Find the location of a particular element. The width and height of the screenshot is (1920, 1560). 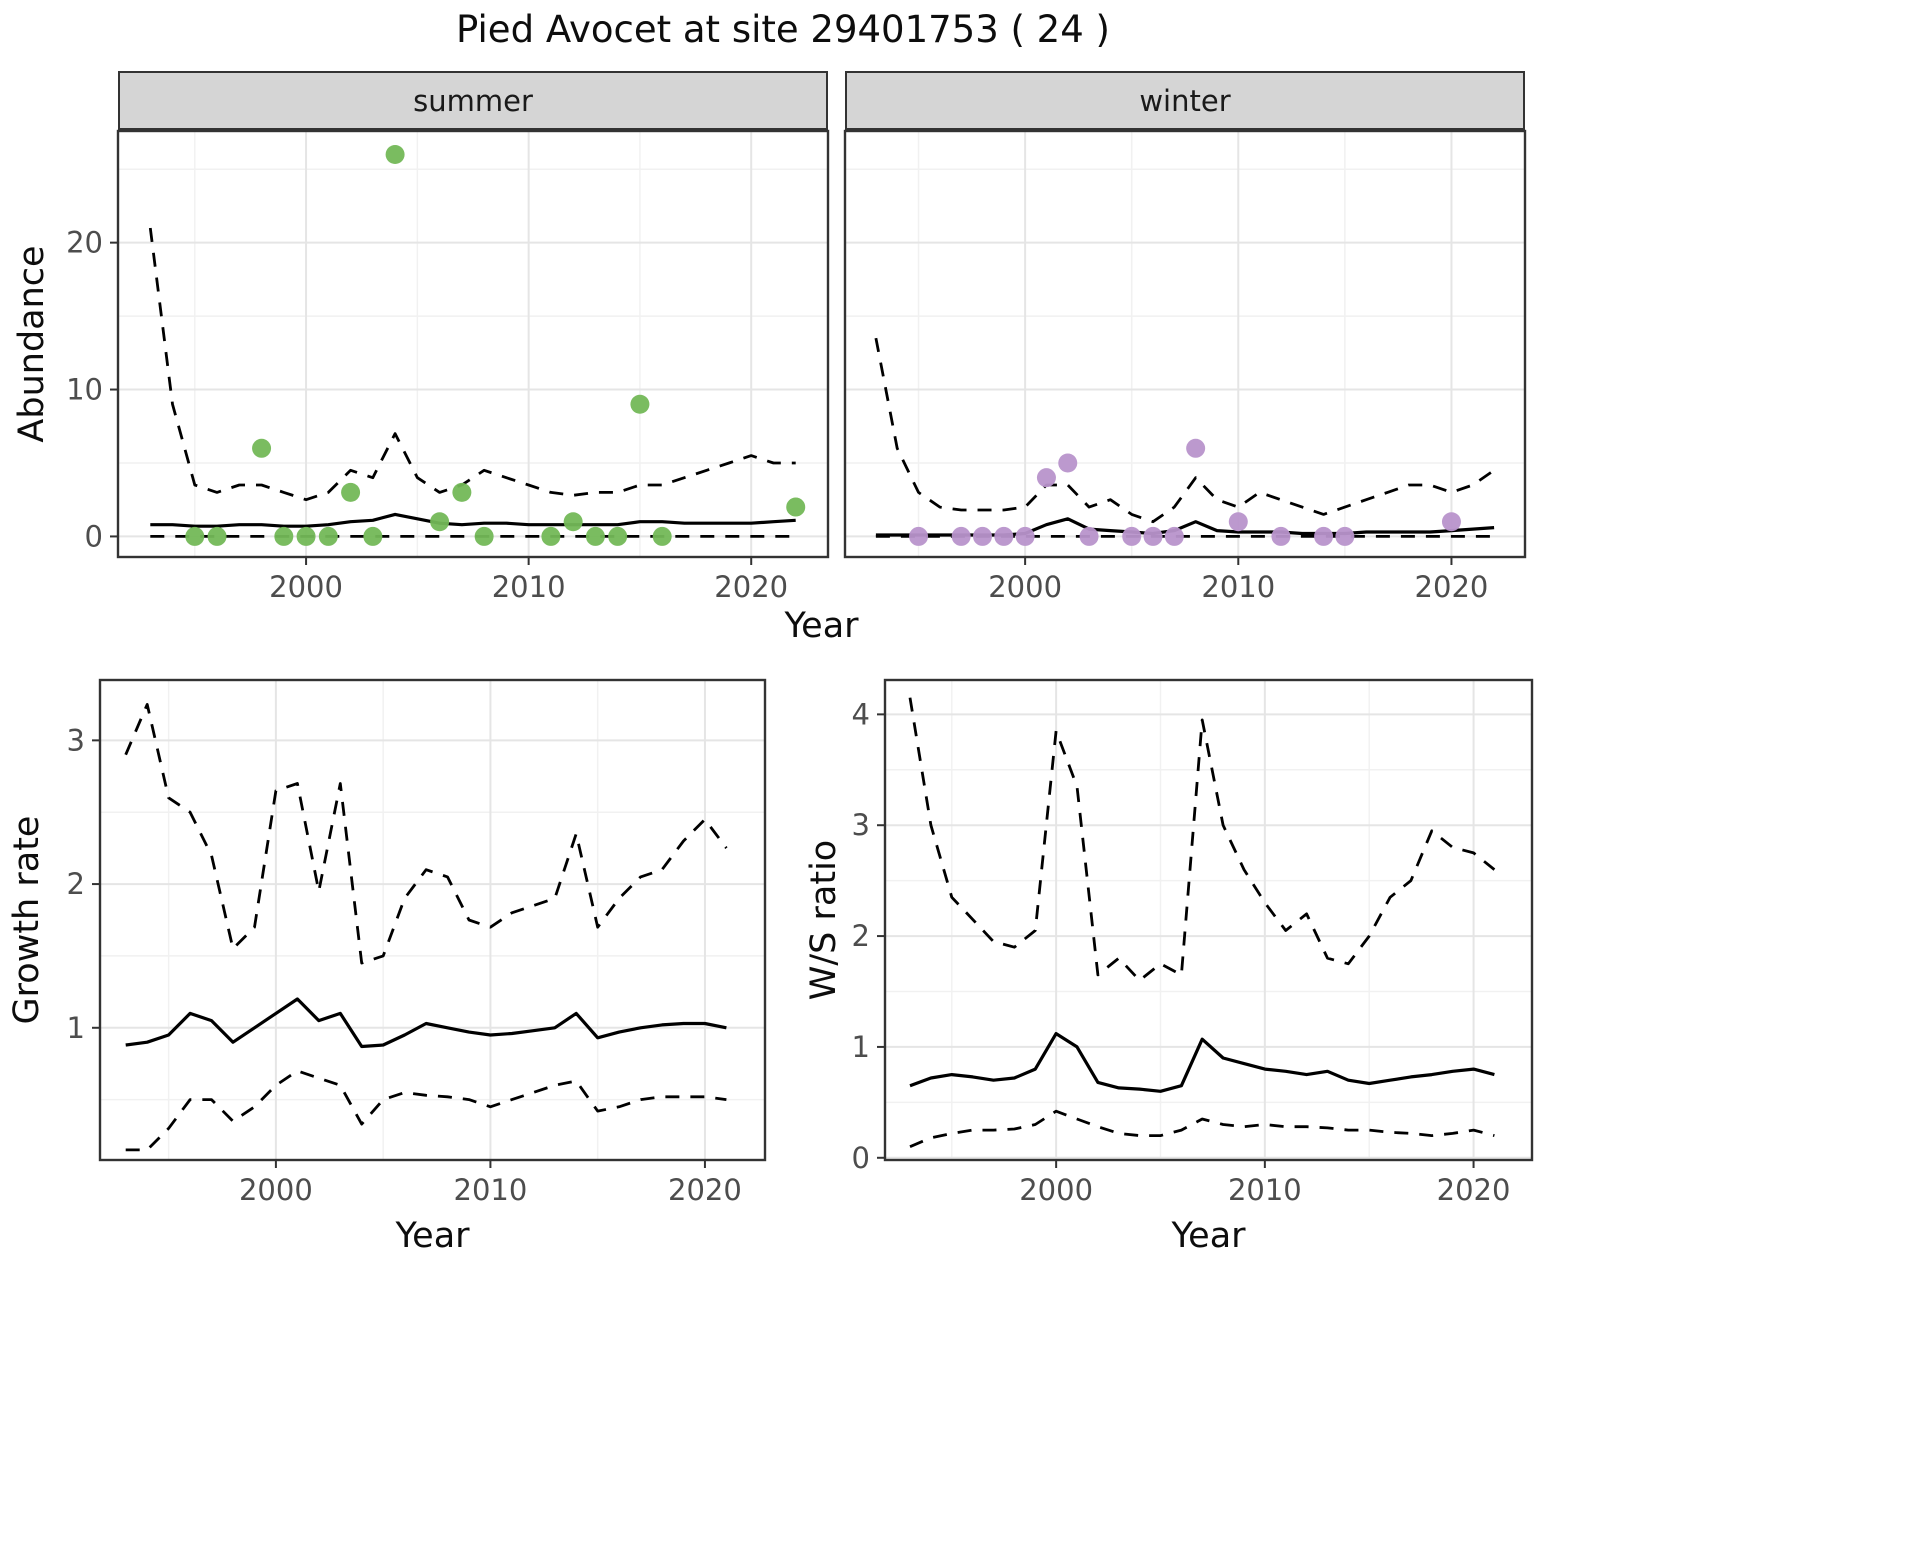

facet-strip-summer-label: summer is located at coordinates (473, 100).